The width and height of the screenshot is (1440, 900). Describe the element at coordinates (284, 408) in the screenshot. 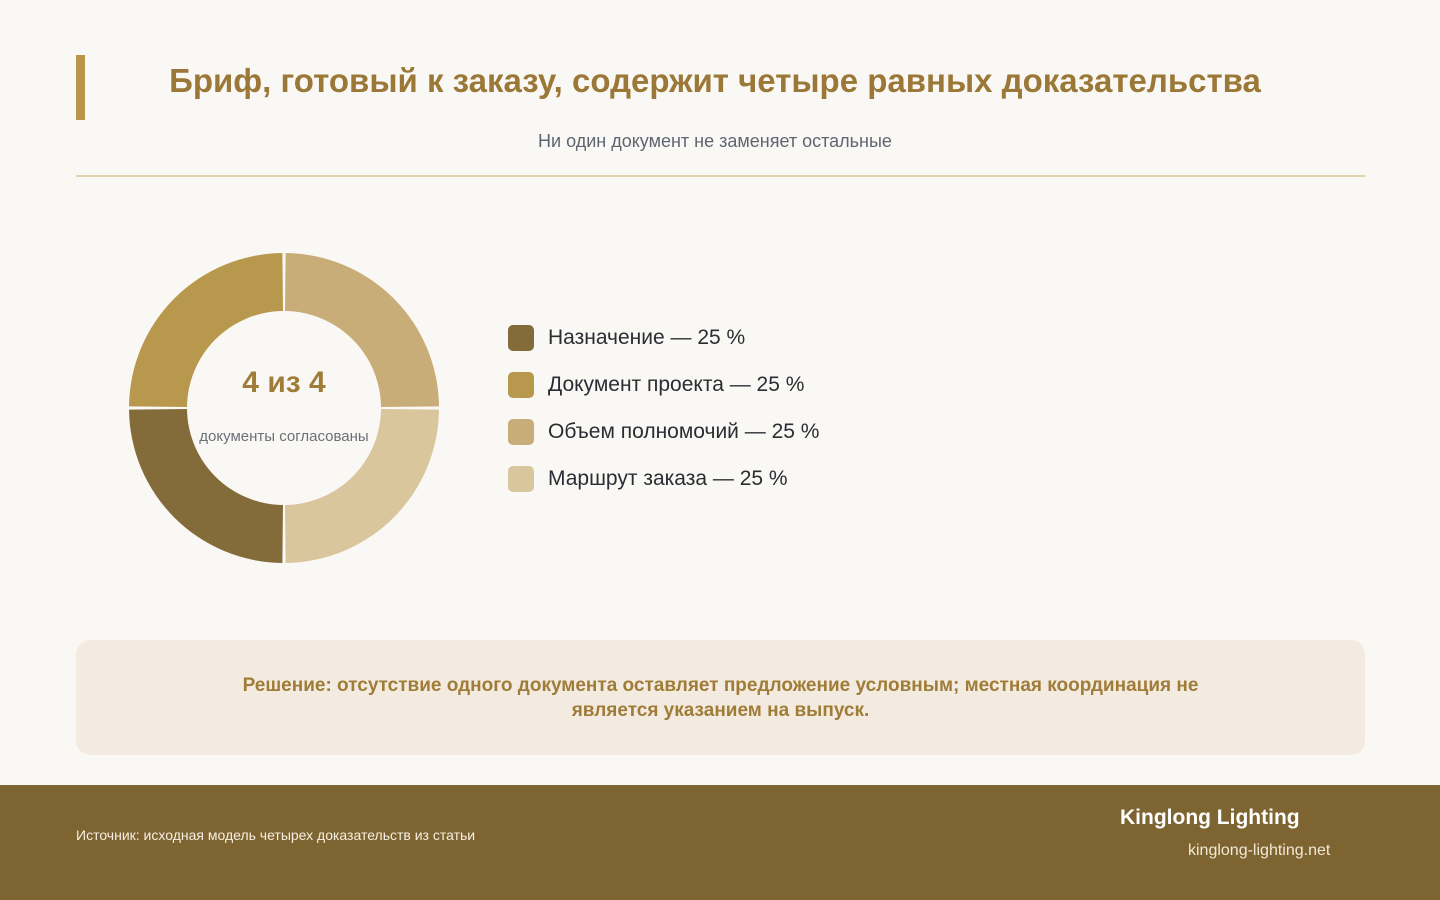

I see `donut-chart` at that location.